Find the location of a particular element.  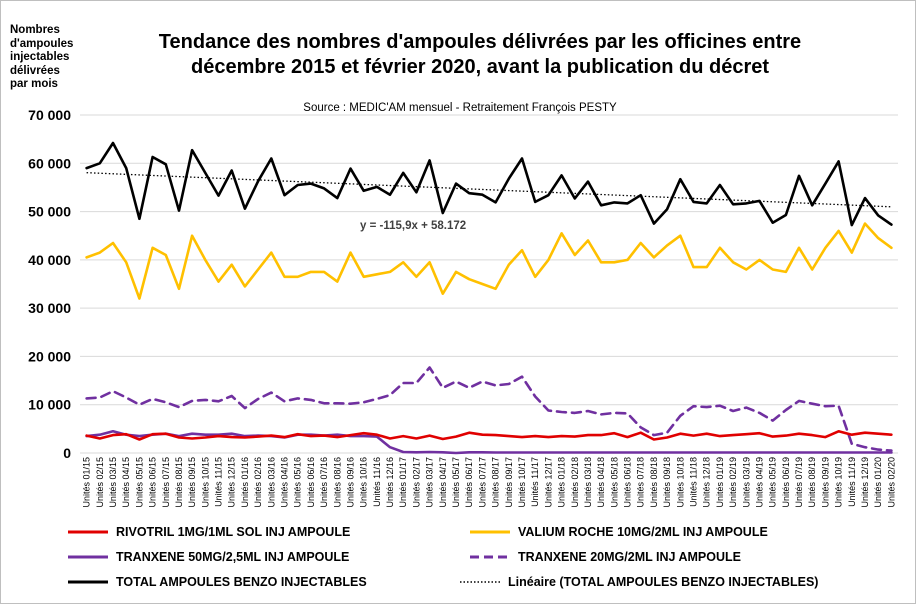

series-line-rivotril-1mg-1ml-sol-inj-ampoule is located at coordinates (489, 435).